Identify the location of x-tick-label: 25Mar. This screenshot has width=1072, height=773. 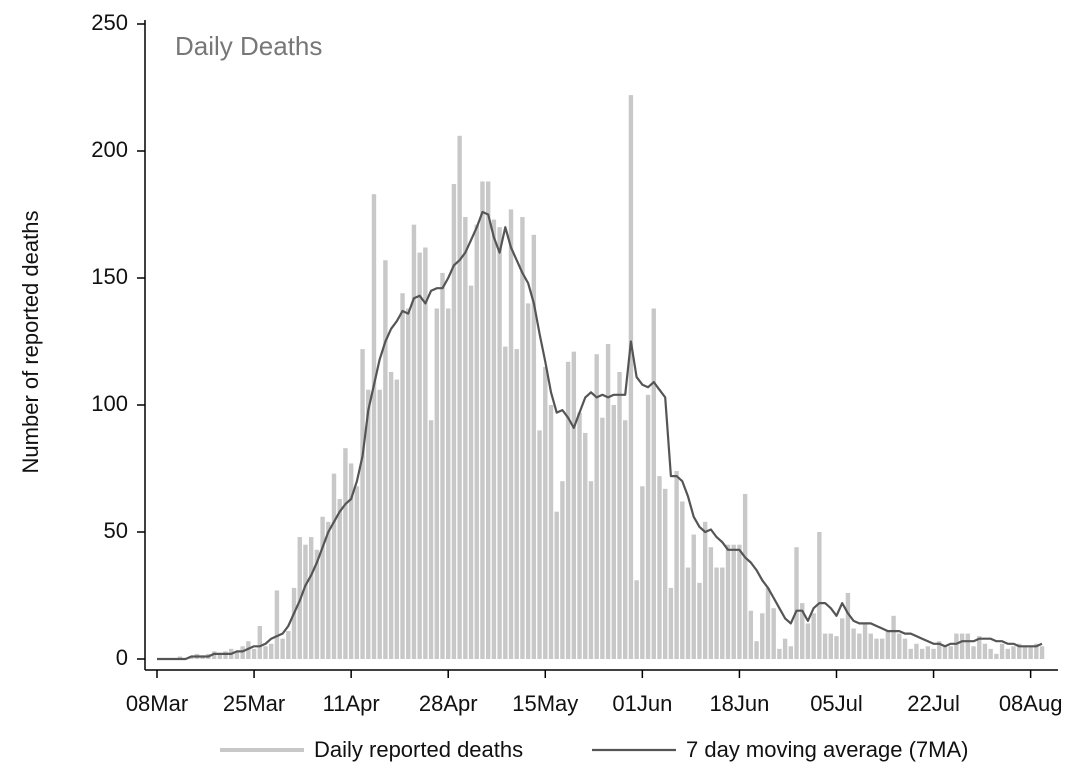
(254, 703).